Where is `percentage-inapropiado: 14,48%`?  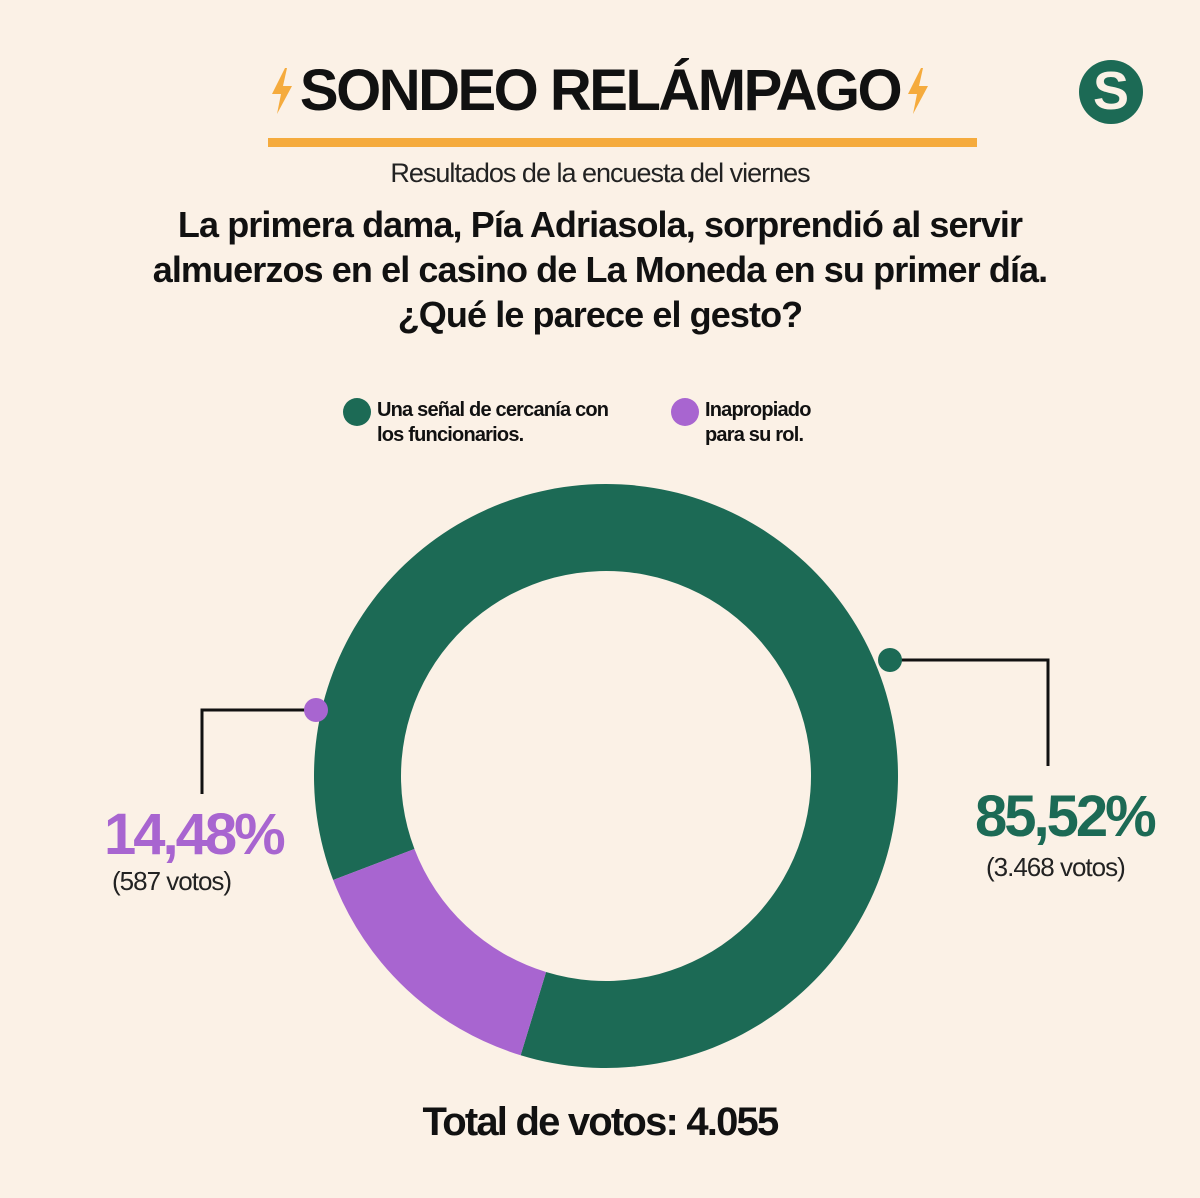
percentage-inapropiado: 14,48% is located at coordinates (195, 834).